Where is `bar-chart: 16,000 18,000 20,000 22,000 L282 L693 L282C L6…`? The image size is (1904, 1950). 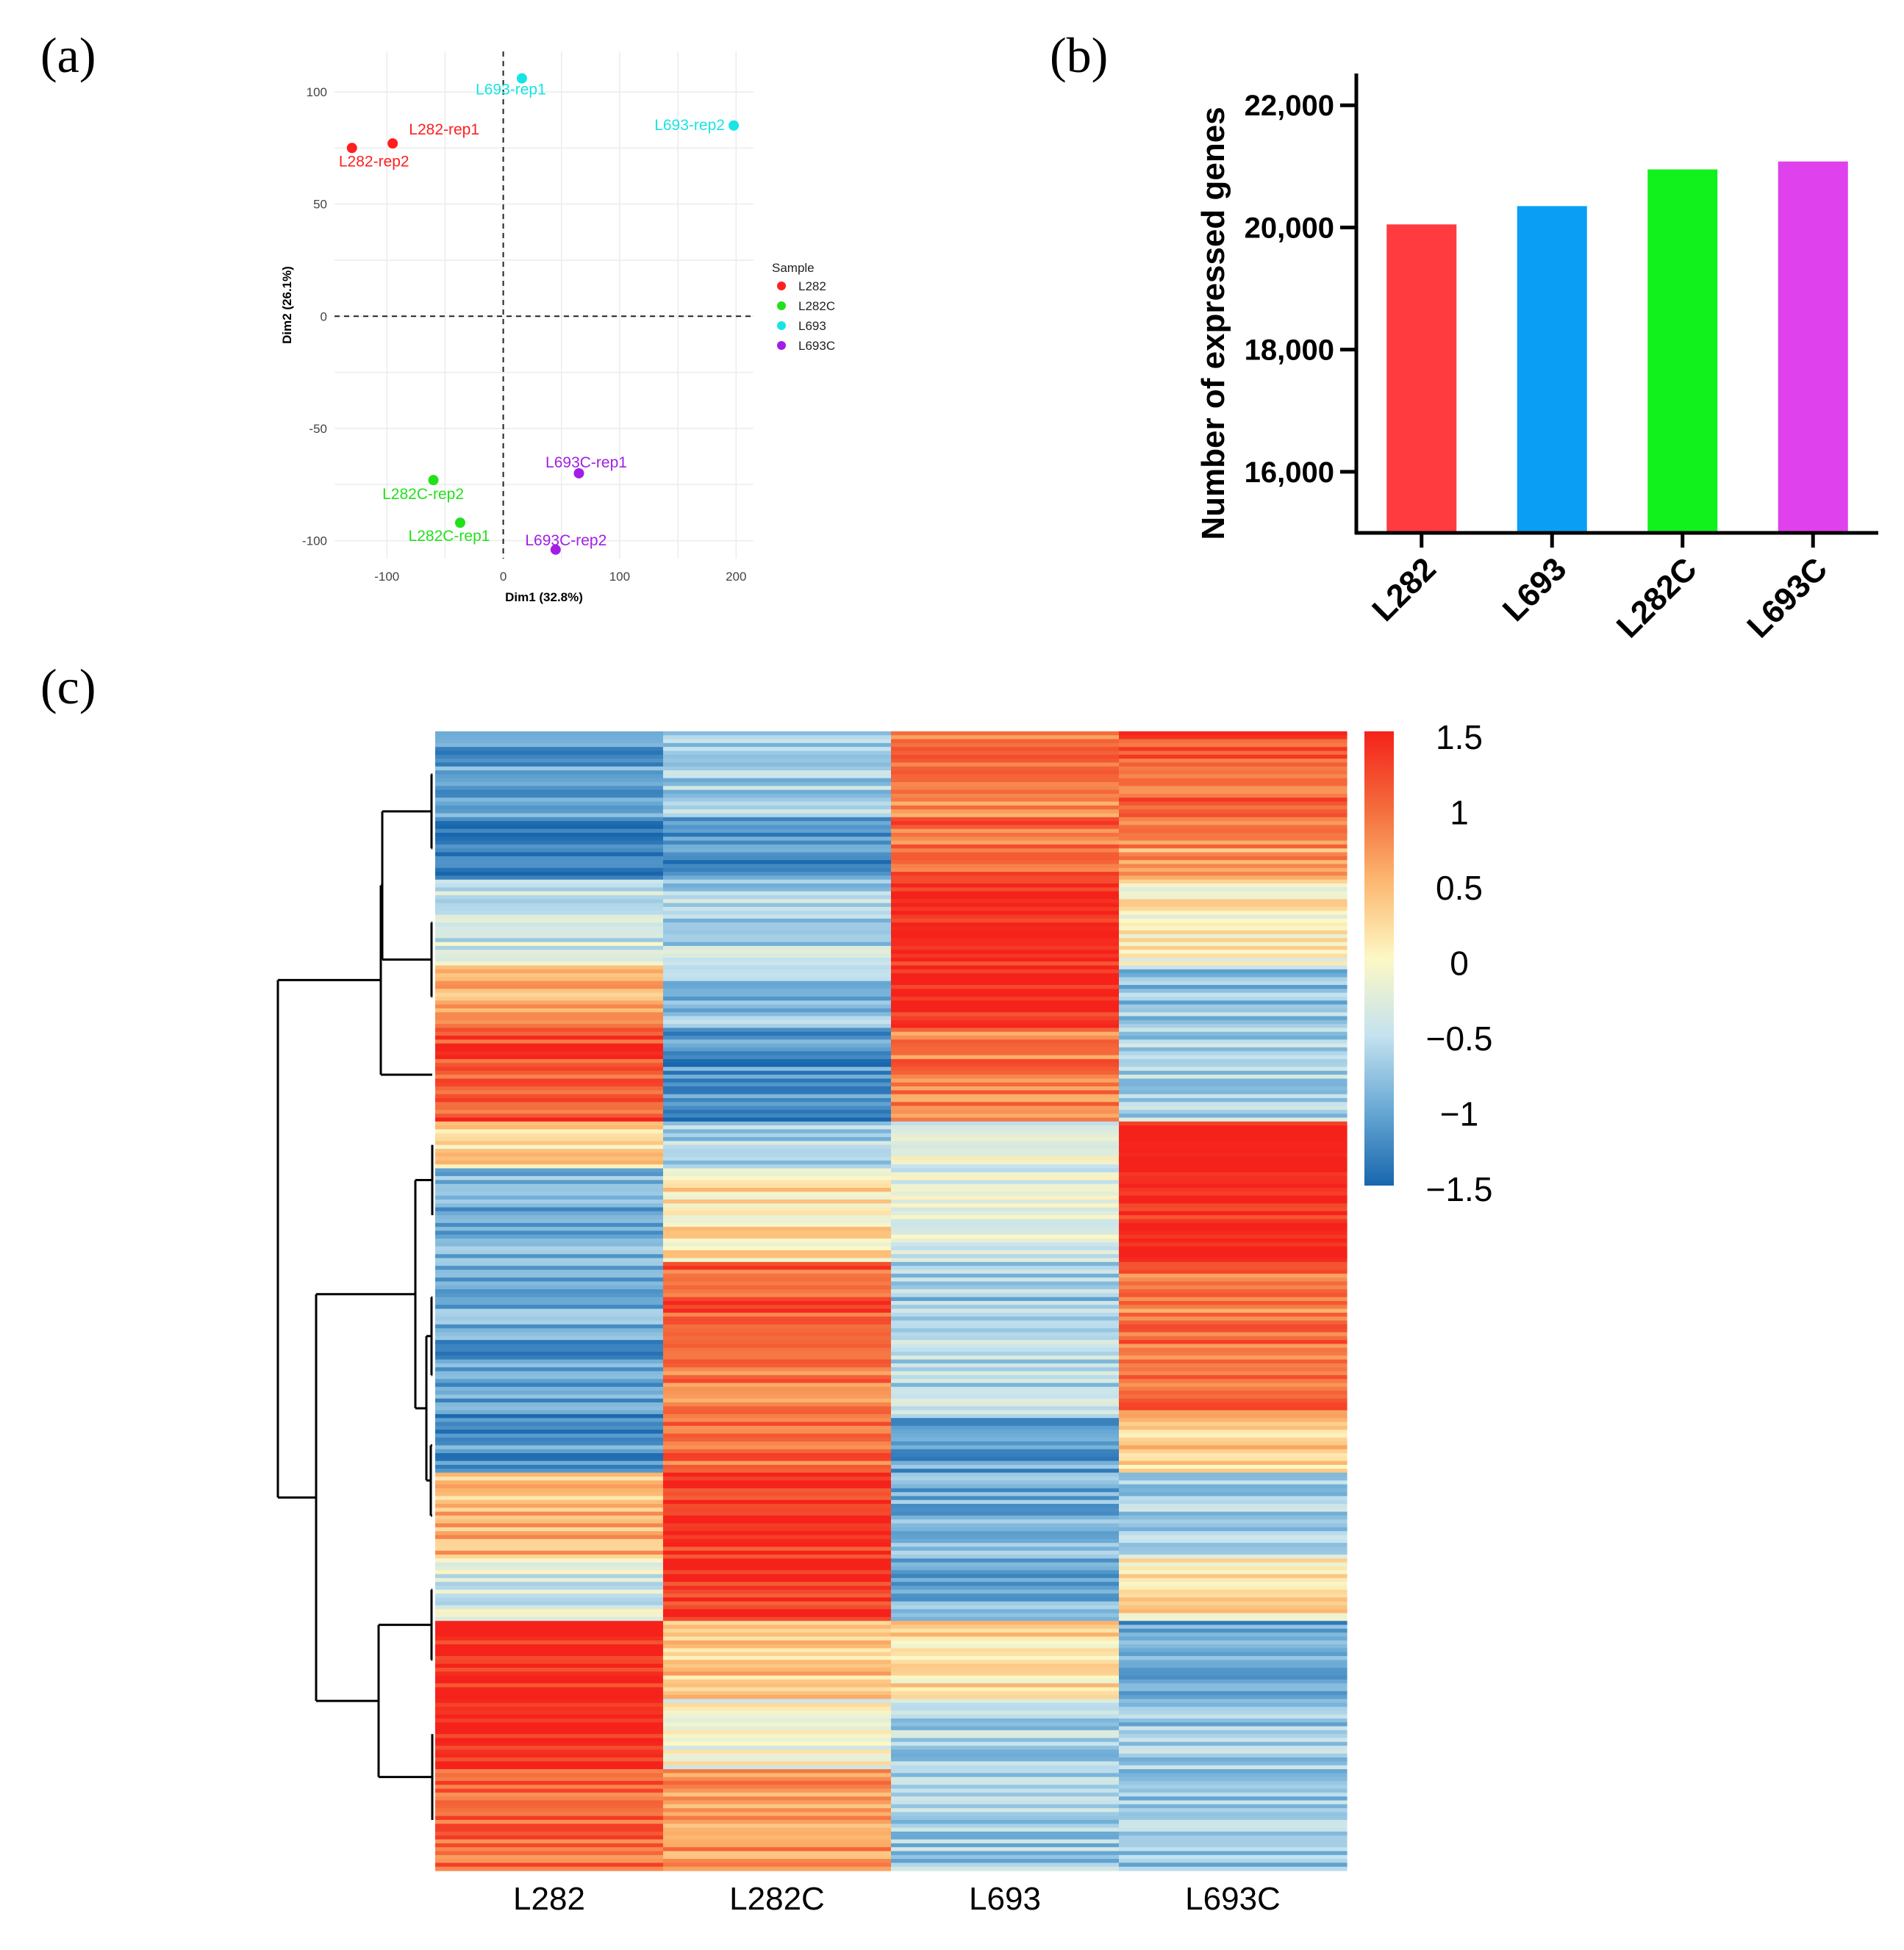 bar-chart: 16,000 18,000 20,000 22,000 L282 L693 L282C L6… is located at coordinates (1536, 360).